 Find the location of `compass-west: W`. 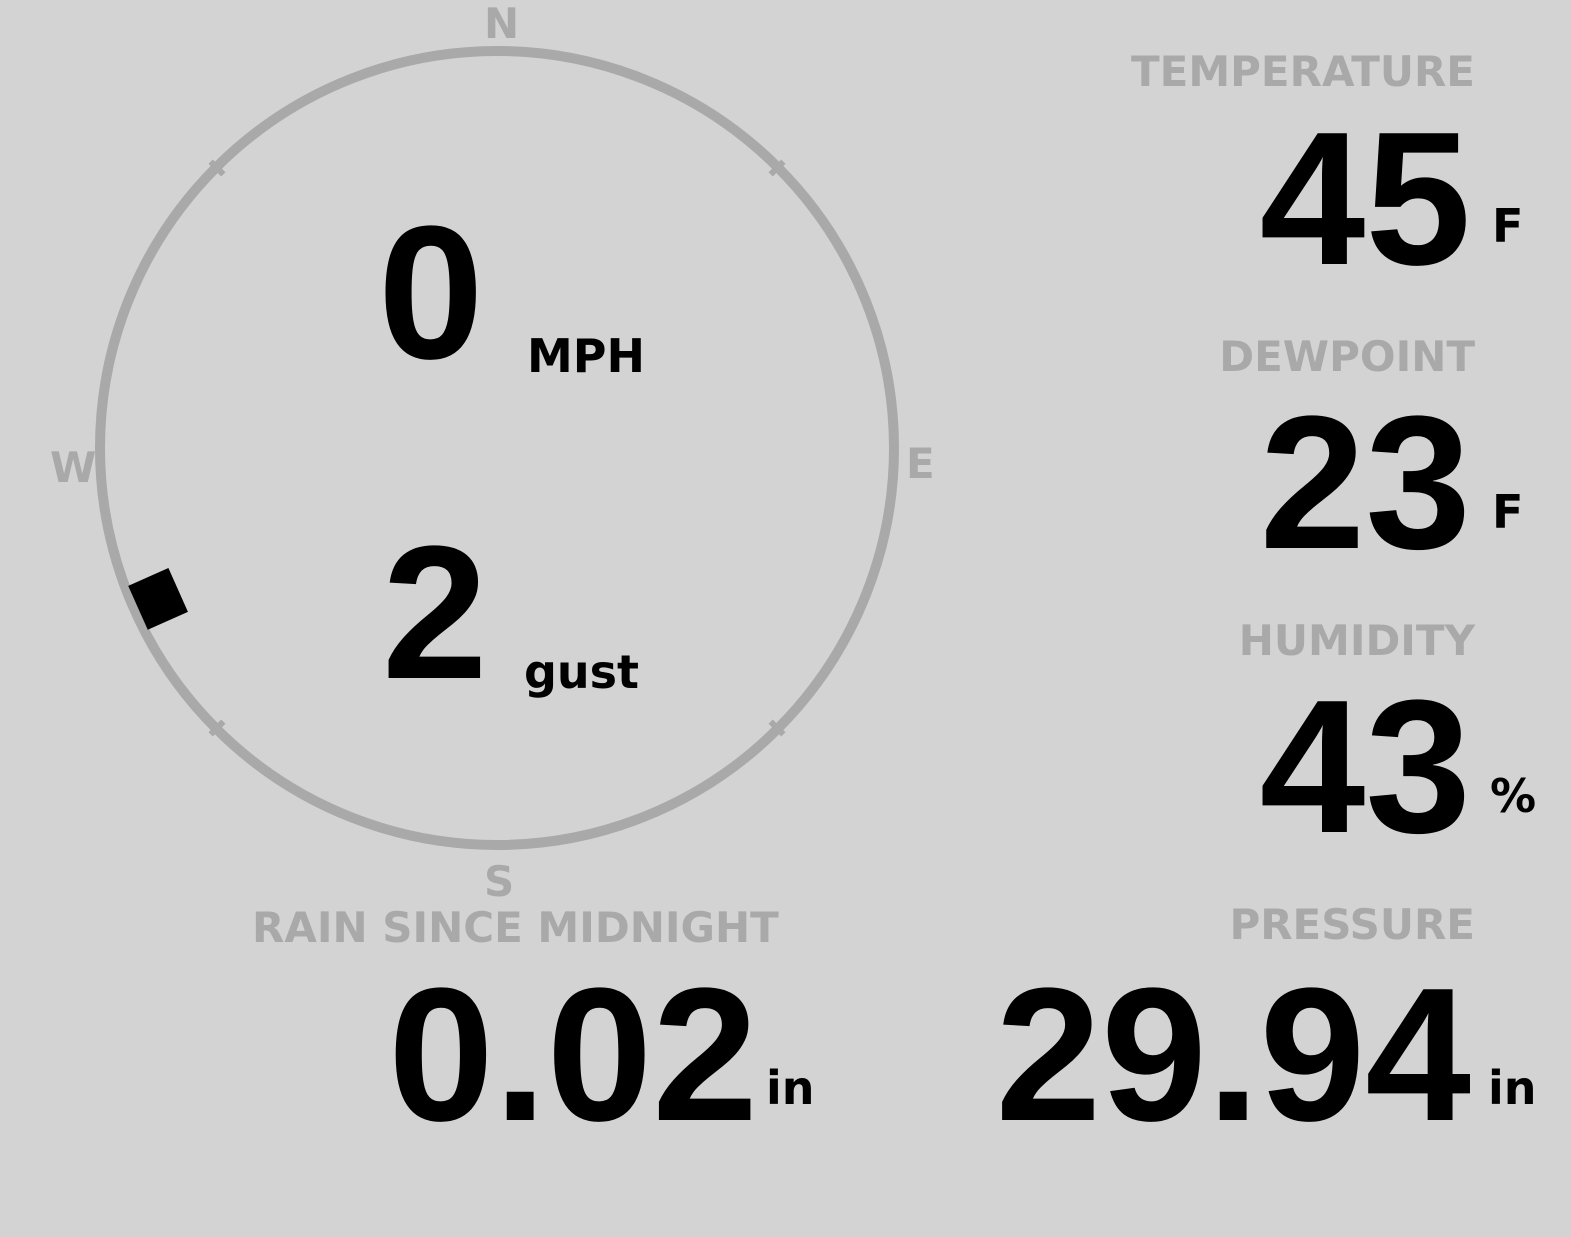

compass-west: W is located at coordinates (73, 467).